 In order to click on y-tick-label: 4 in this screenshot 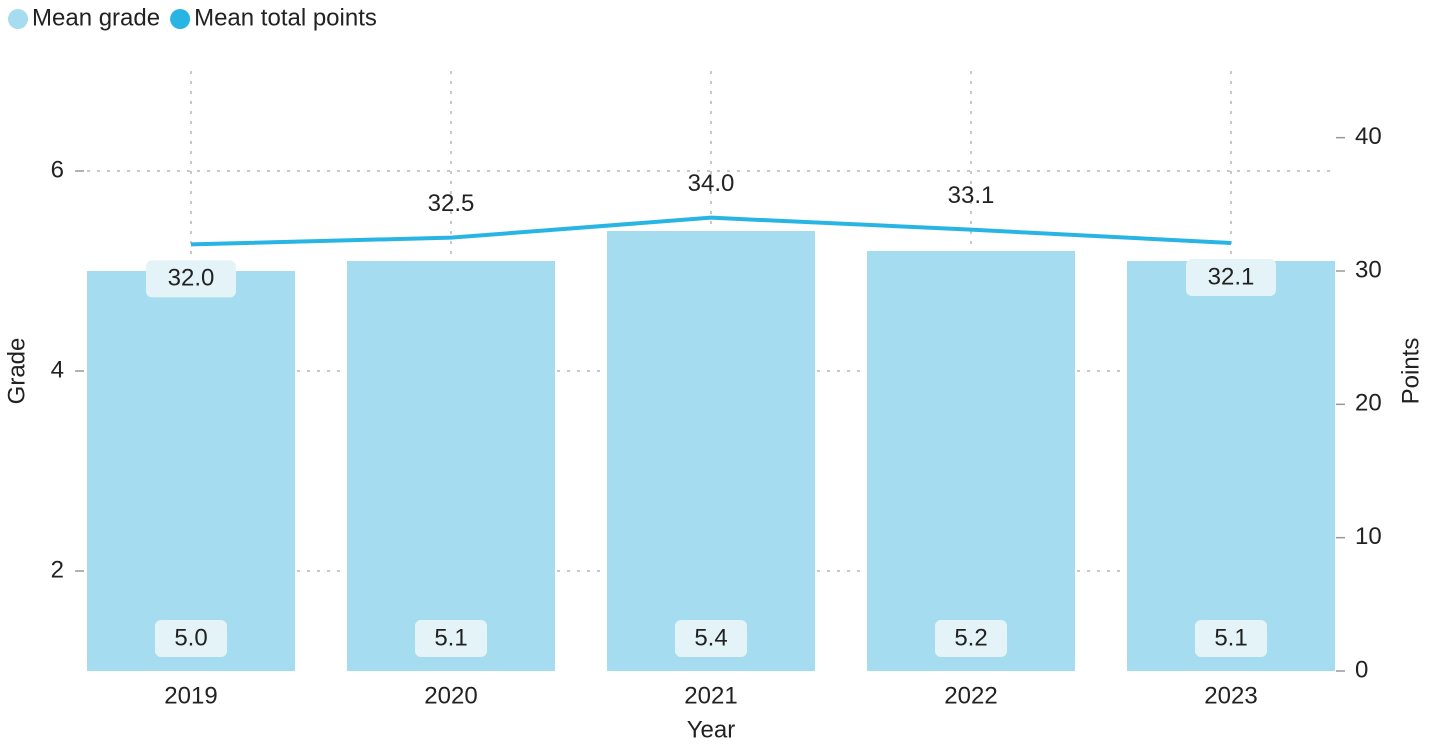, I will do `click(57, 369)`.